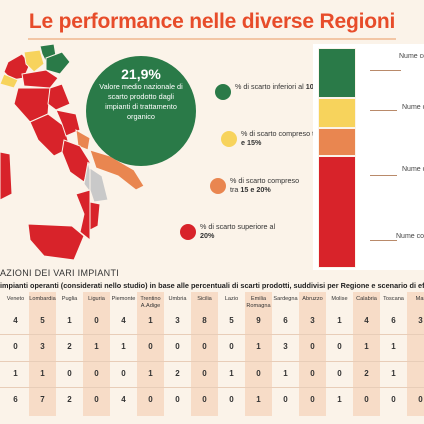 This screenshot has height=424, width=424. I want to click on legend-dot-orange, so click(218, 186).